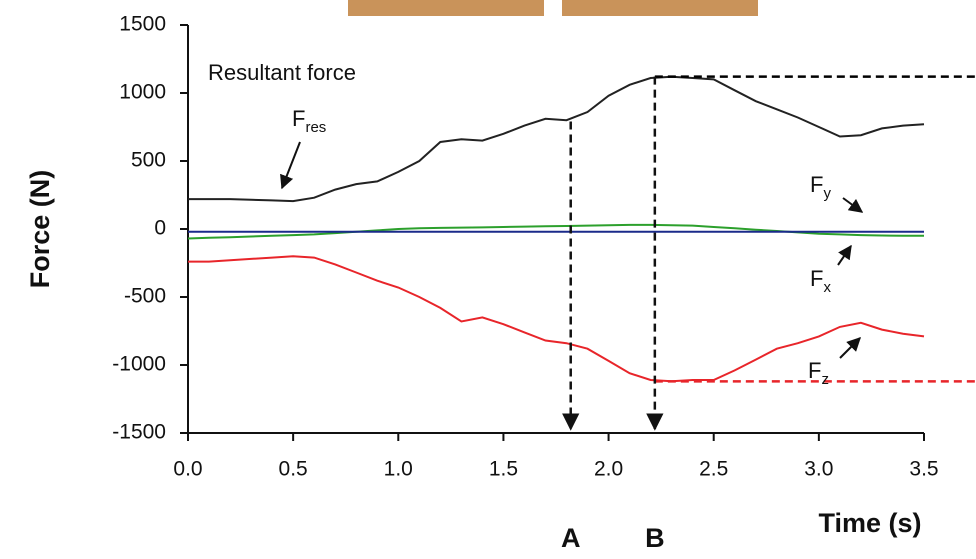  I want to click on marker-label: A, so click(571, 538).